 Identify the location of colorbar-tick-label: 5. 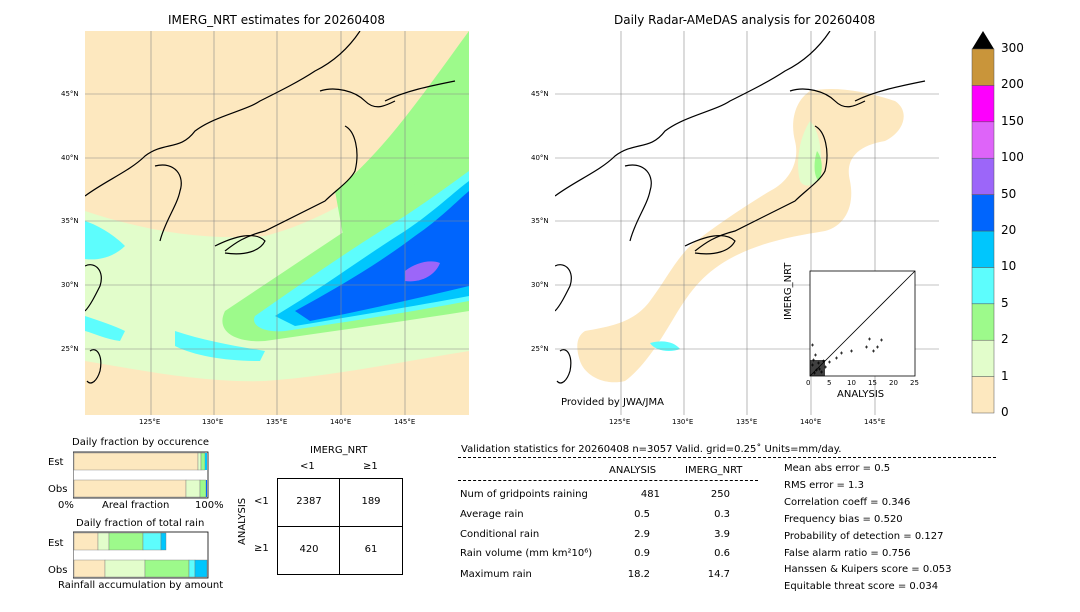
(1005, 302).